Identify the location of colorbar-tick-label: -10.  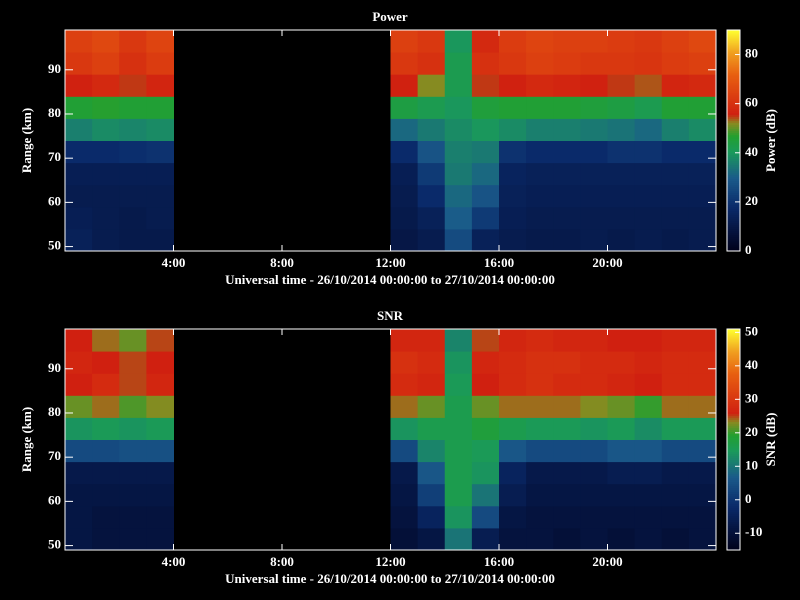
(753, 531).